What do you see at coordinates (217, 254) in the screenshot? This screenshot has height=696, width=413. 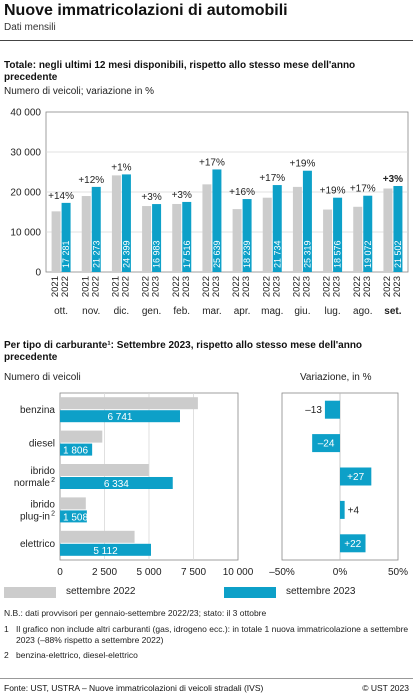 I see `bar-value-label: 25 639` at bounding box center [217, 254].